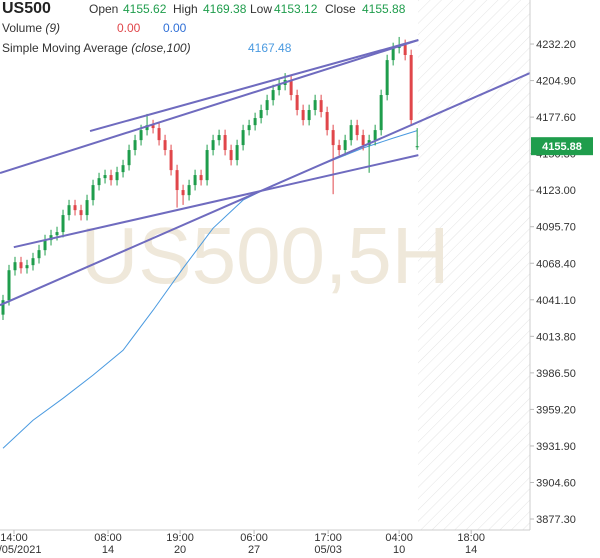  Describe the element at coordinates (296, 9) in the screenshot. I see `low-value: 4153.12` at that location.